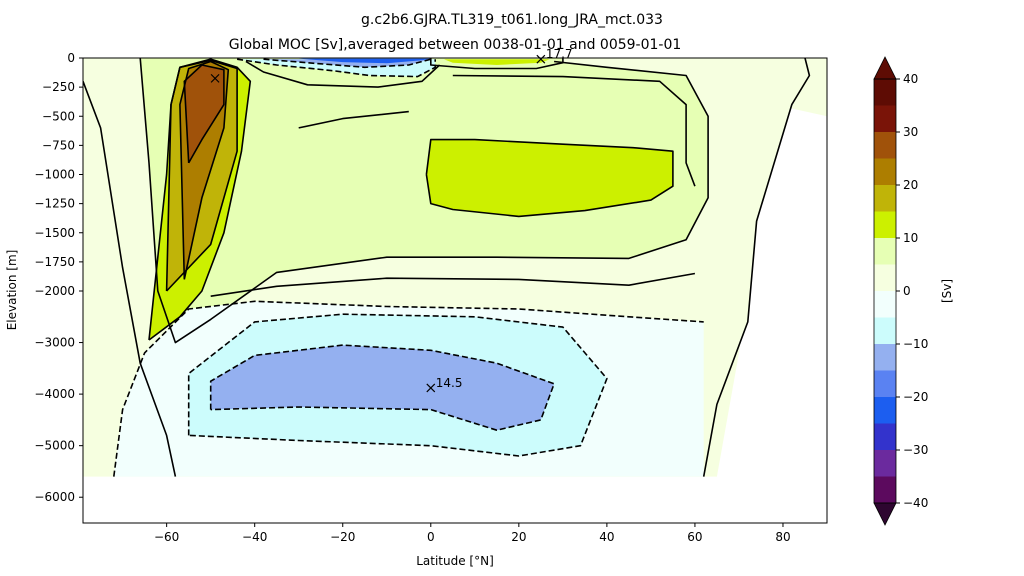 The height and width of the screenshot is (576, 1024). Describe the element at coordinates (449, 383) in the screenshot. I see `extremum-label: 14.5` at that location.